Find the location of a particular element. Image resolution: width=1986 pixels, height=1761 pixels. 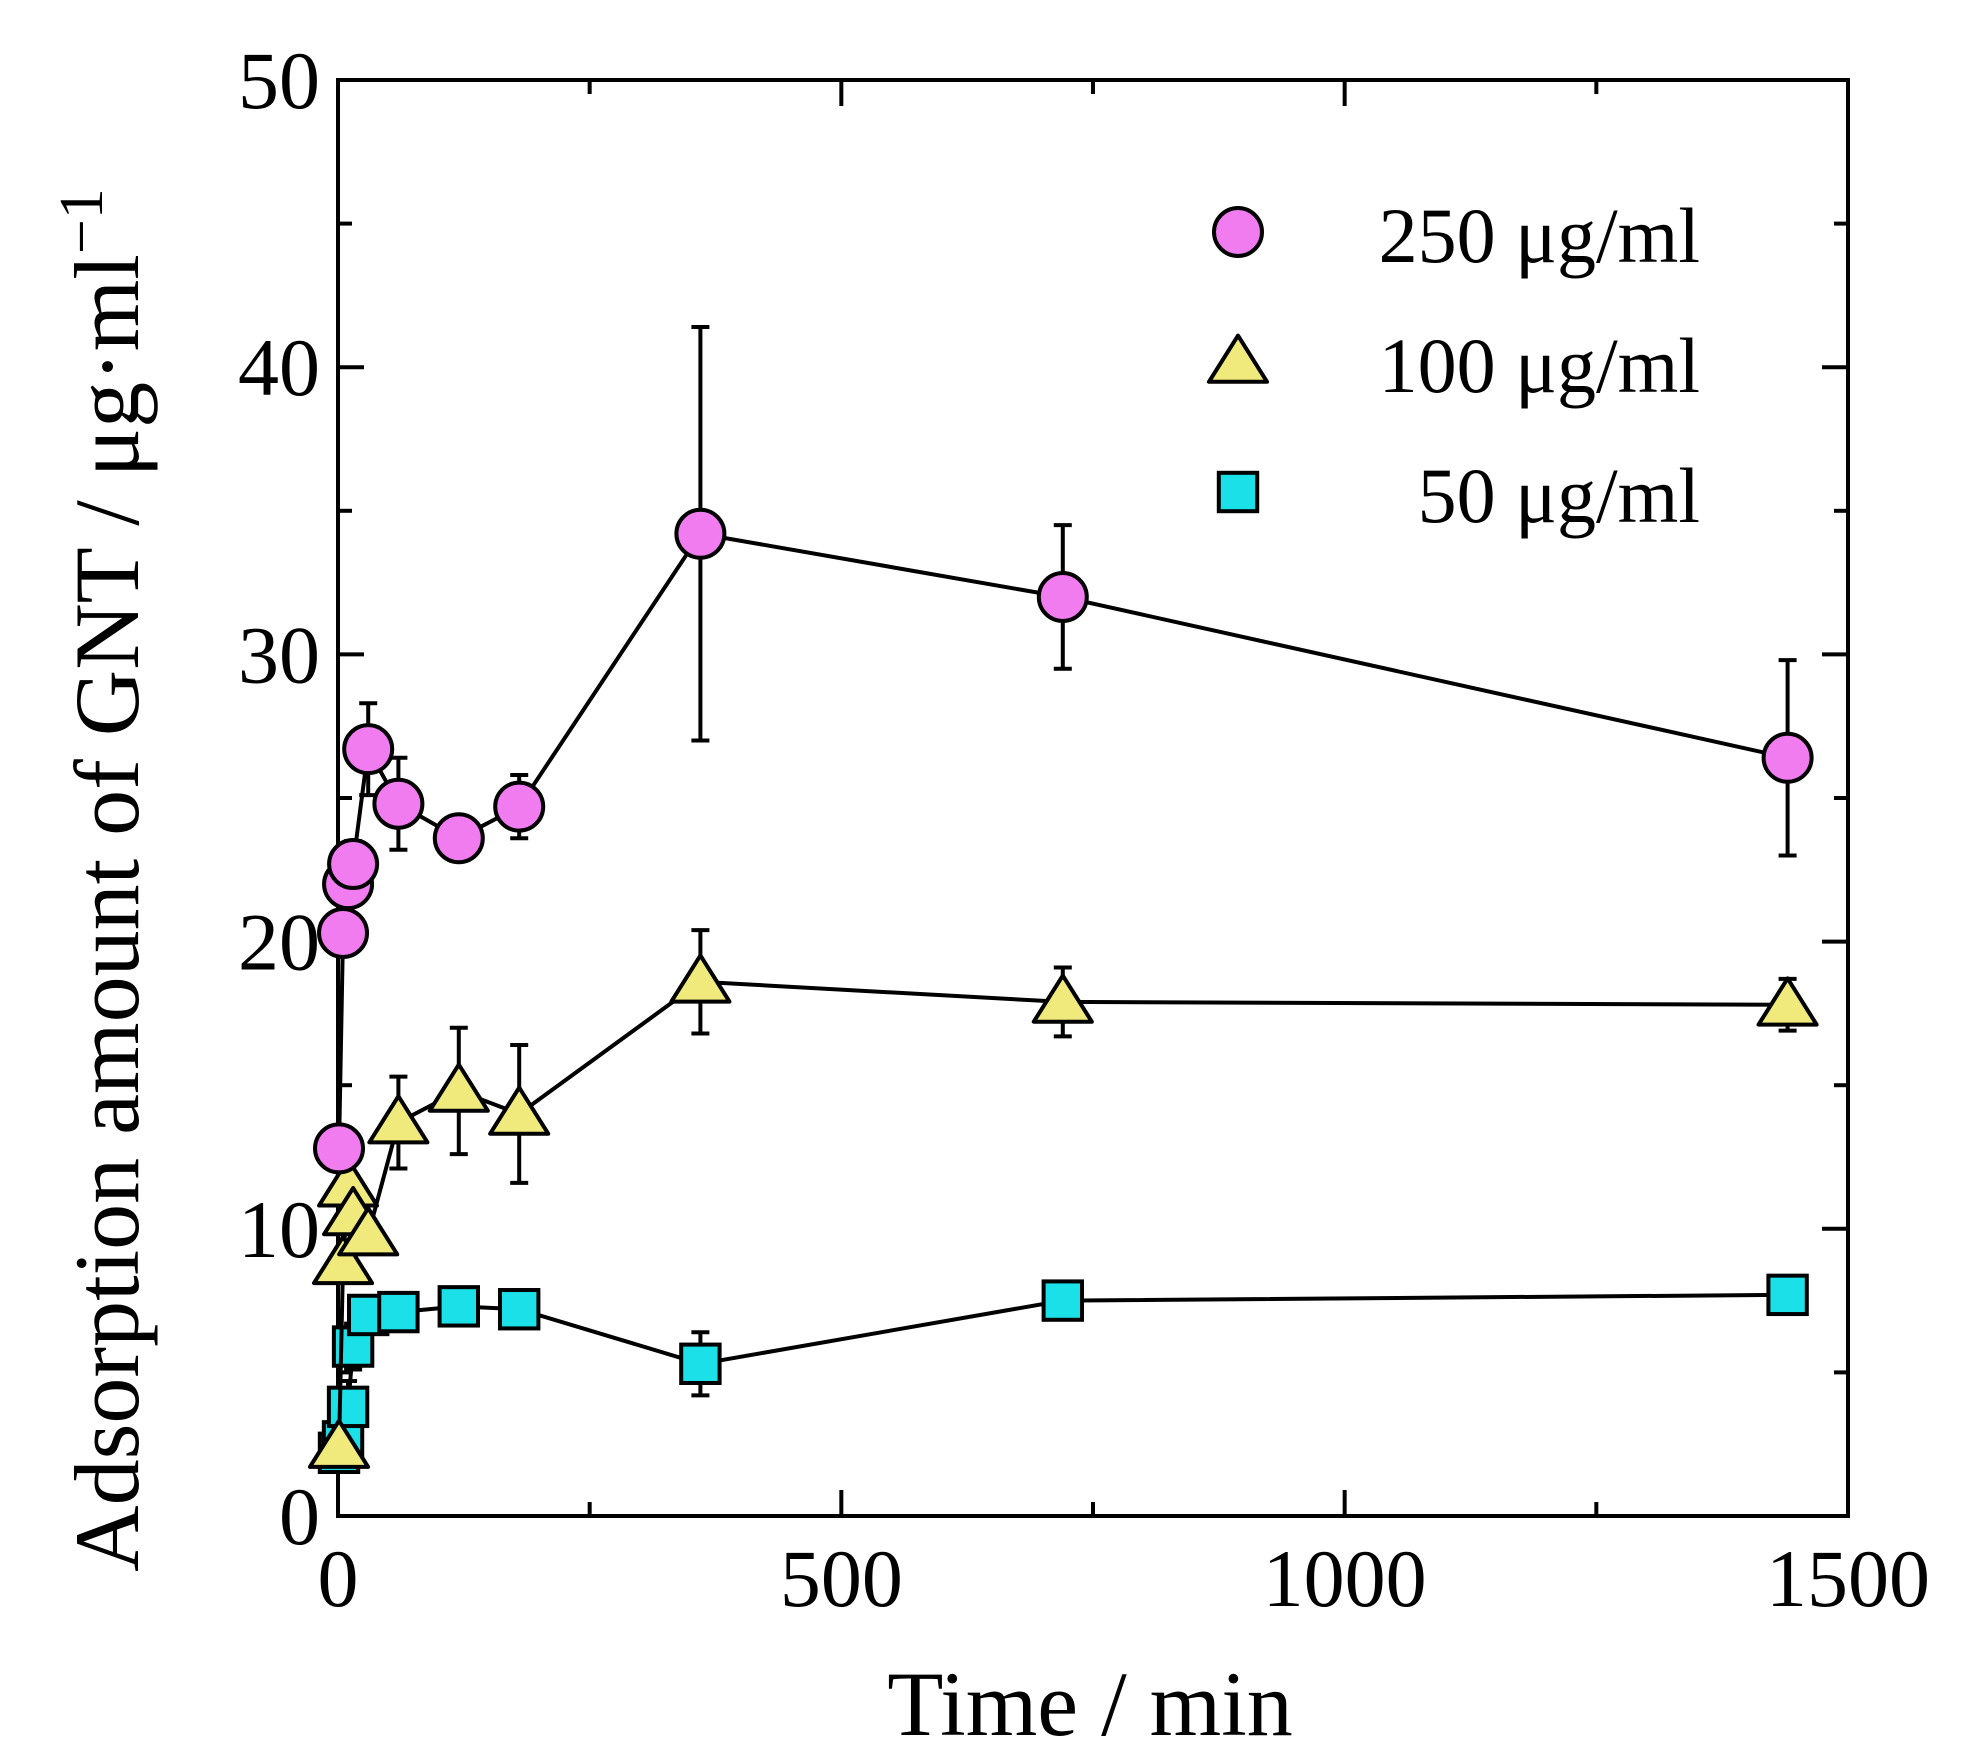

y-axis-title-superscript: −1 is located at coordinates (82, 221).